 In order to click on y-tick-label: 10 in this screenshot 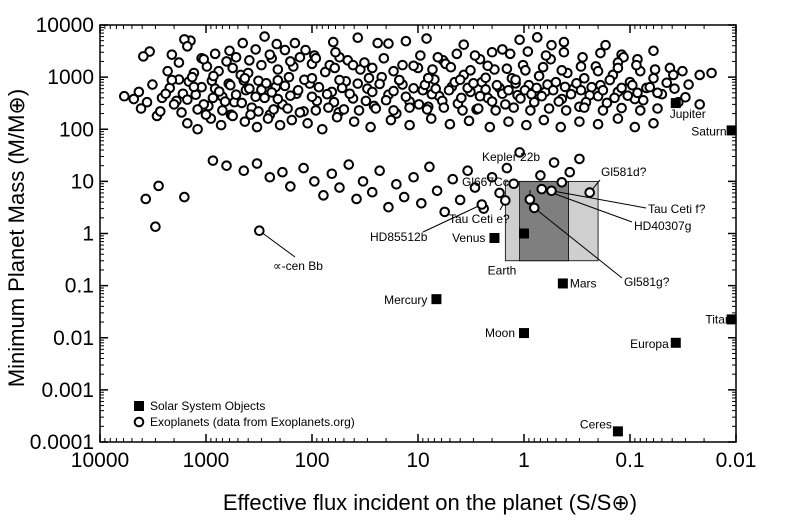, I will do `click(82, 181)`.